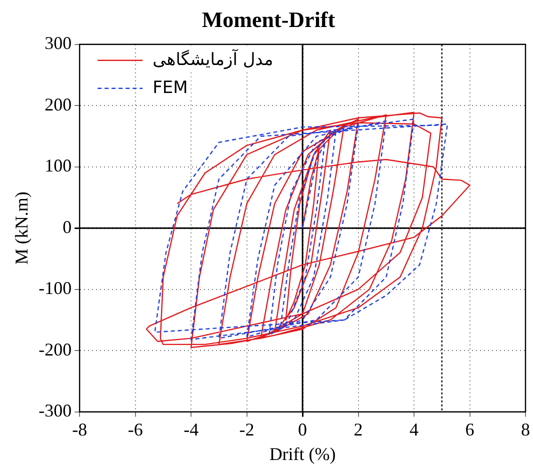 Image resolution: width=533 pixels, height=470 pixels. I want to click on x-tick-label: 2, so click(358, 429).